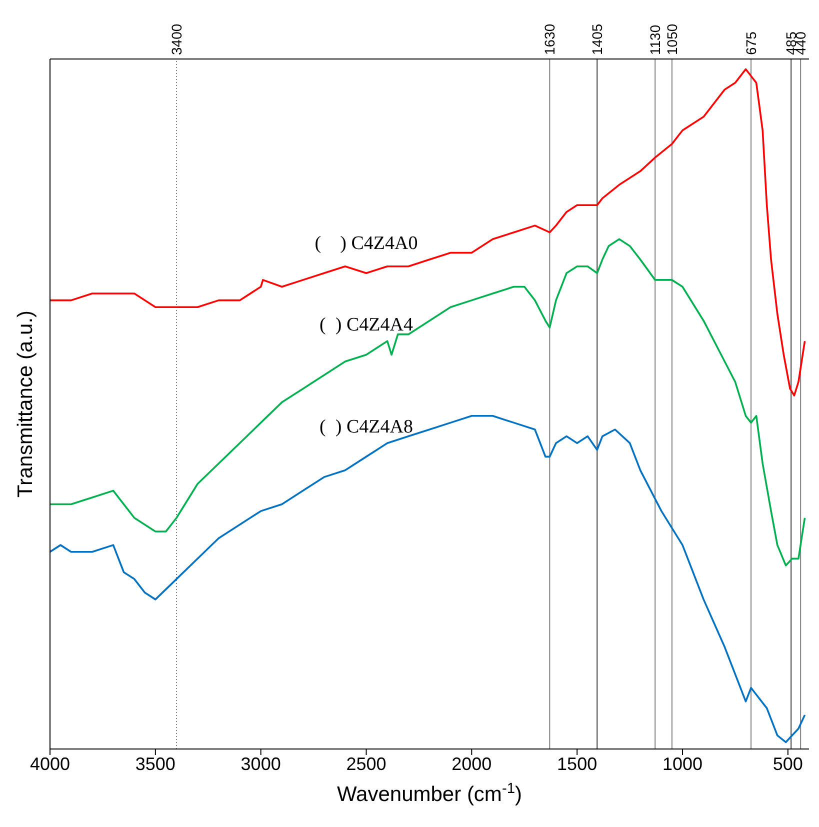  I want to click on ref-line-label: 1050, so click(672, 39).